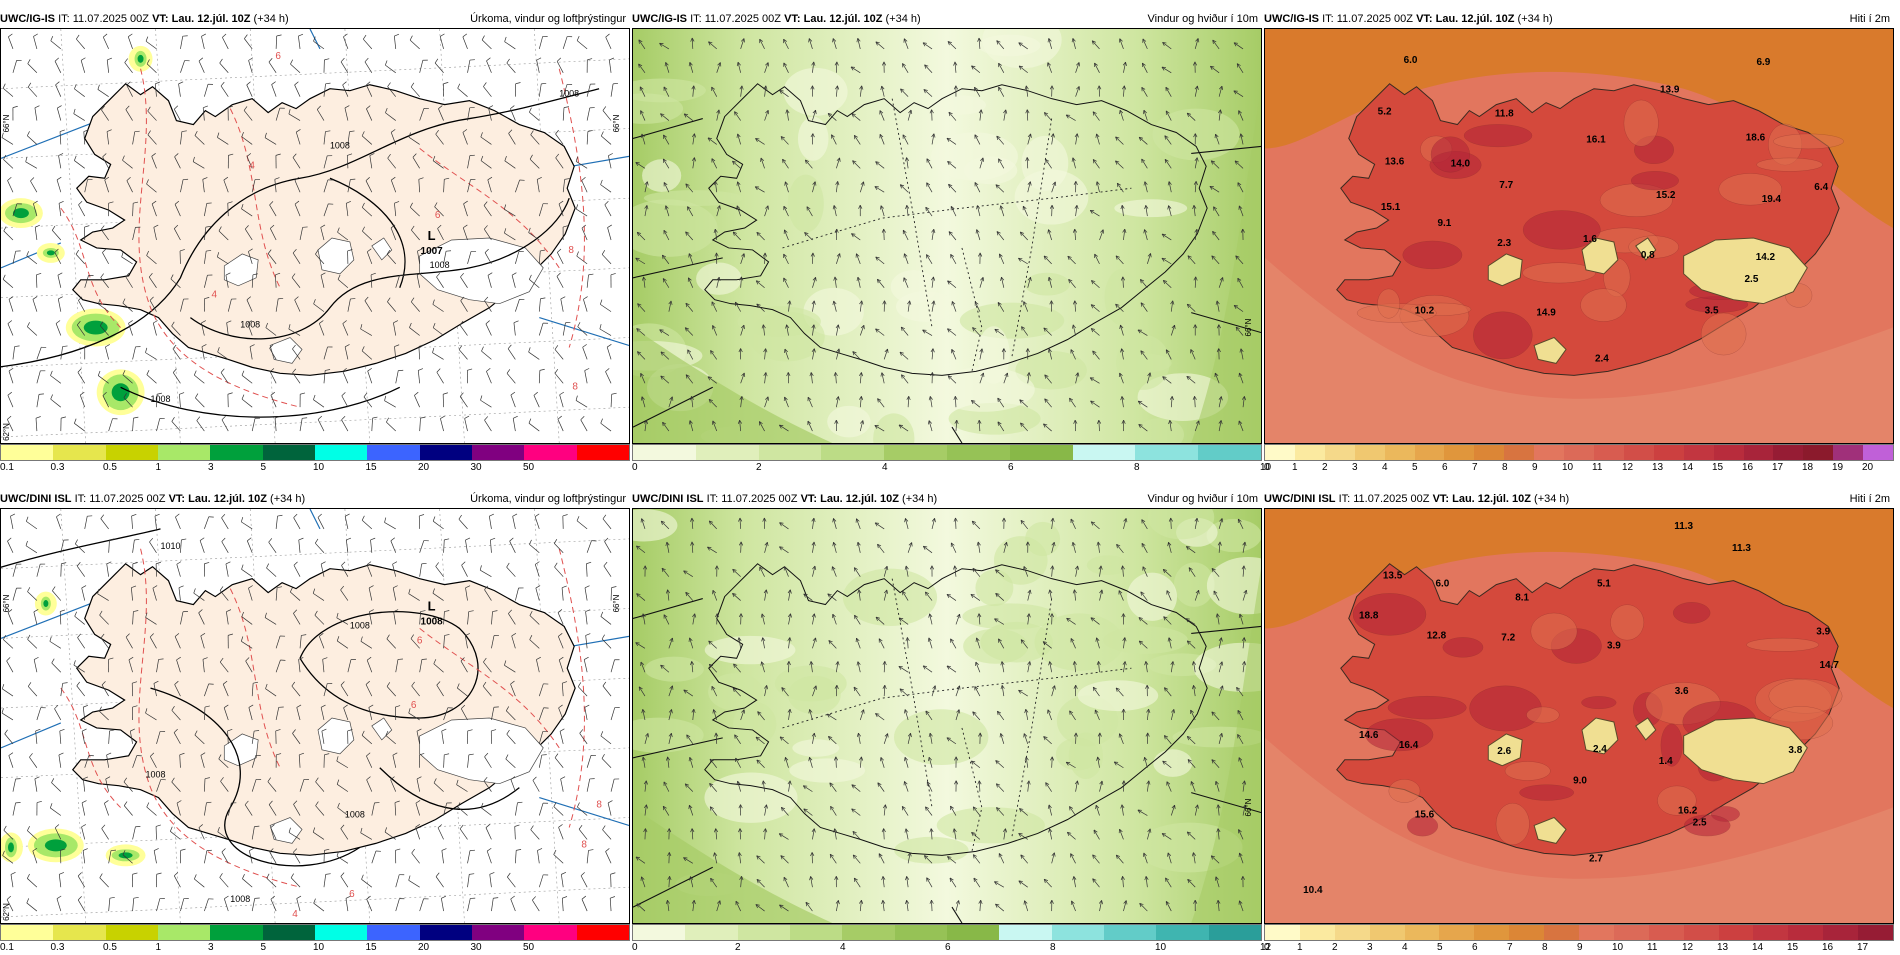  I want to click on temperature-label: 1.4, so click(1666, 761).